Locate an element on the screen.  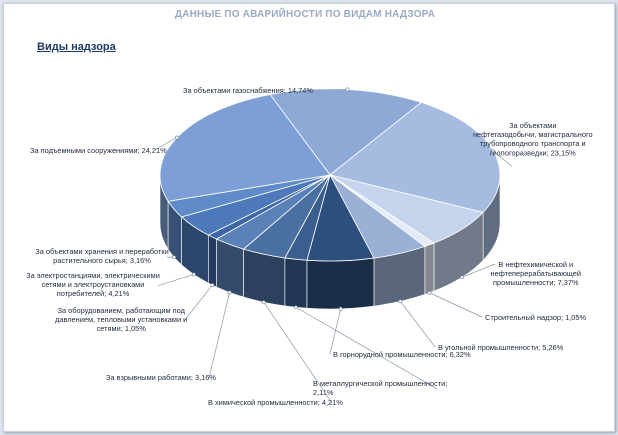
data-label: В горнорудной промышленности; 6,32% is located at coordinates (402, 354).